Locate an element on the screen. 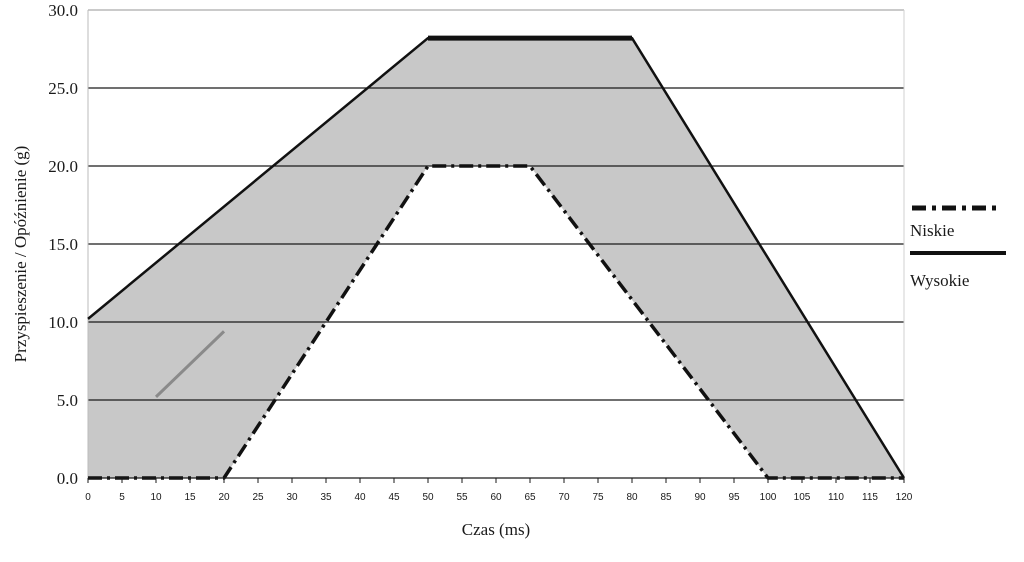  y-tick-label-2: 10.0 is located at coordinates (63, 322).